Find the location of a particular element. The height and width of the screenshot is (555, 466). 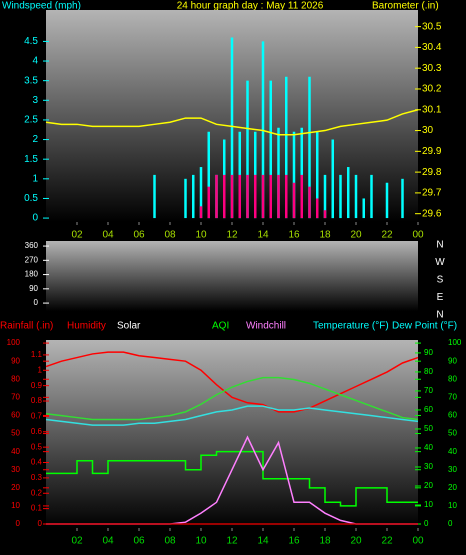

x-tick-label: 16 is located at coordinates (294, 541).